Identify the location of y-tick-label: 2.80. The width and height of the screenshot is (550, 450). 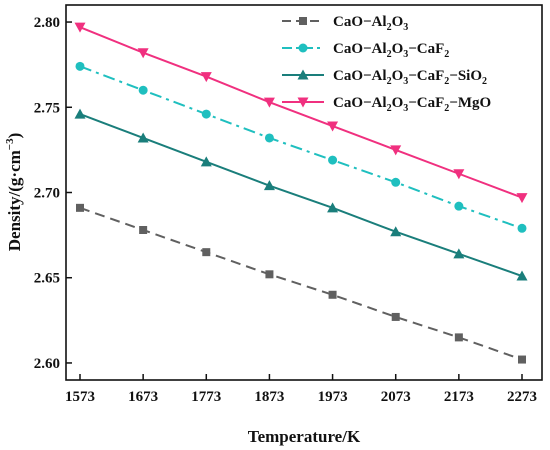
(47, 23).